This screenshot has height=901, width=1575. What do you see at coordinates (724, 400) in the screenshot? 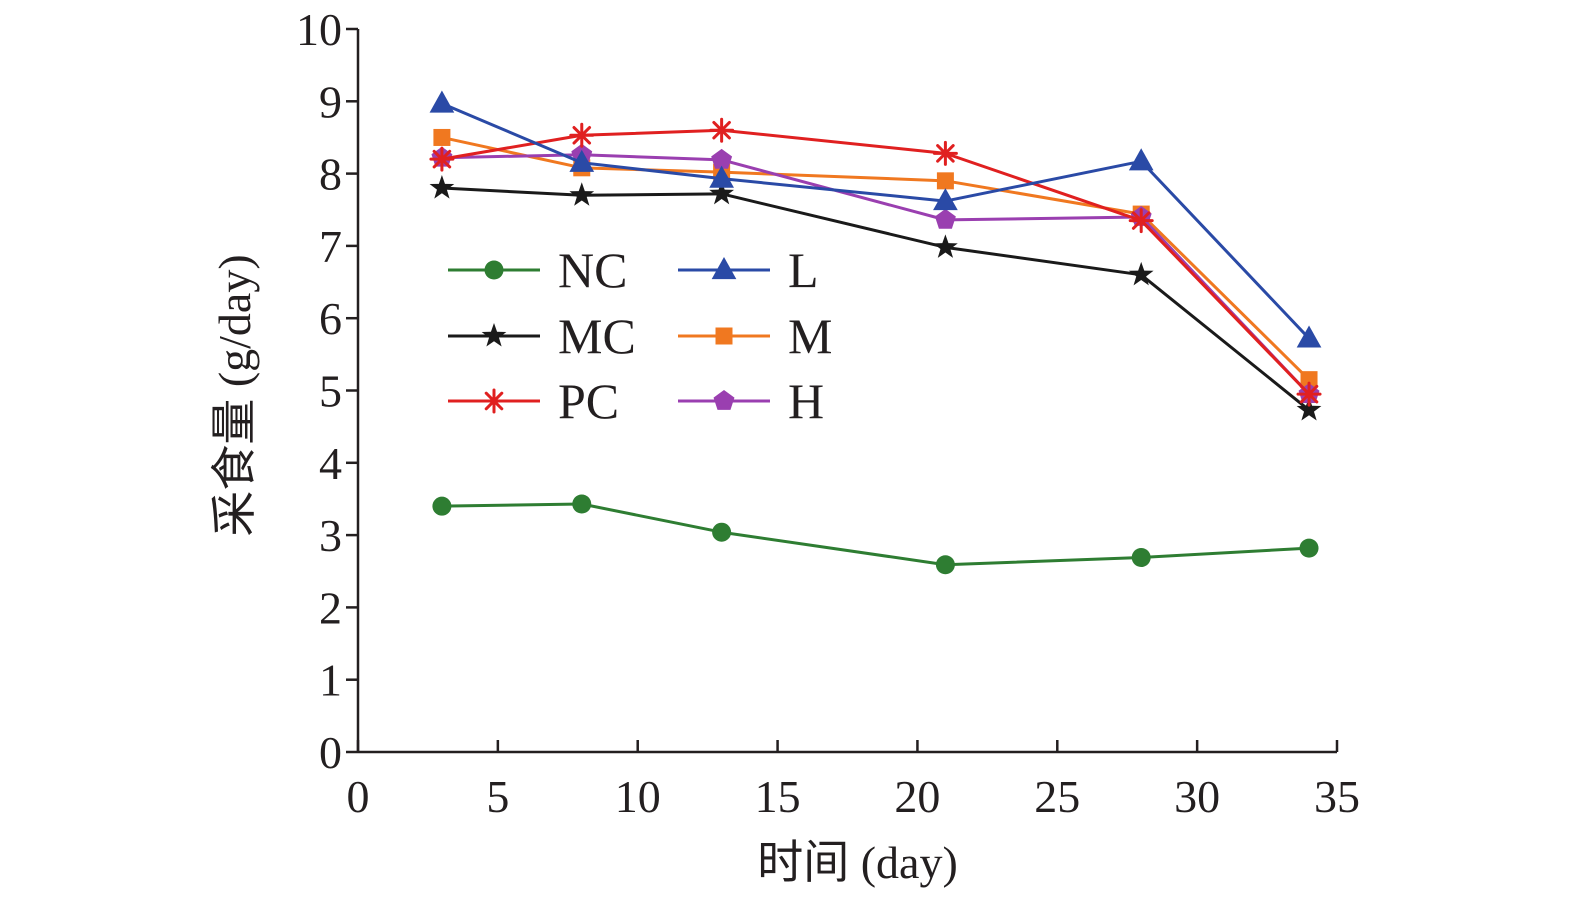
I see `legend-marker-h` at bounding box center [724, 400].